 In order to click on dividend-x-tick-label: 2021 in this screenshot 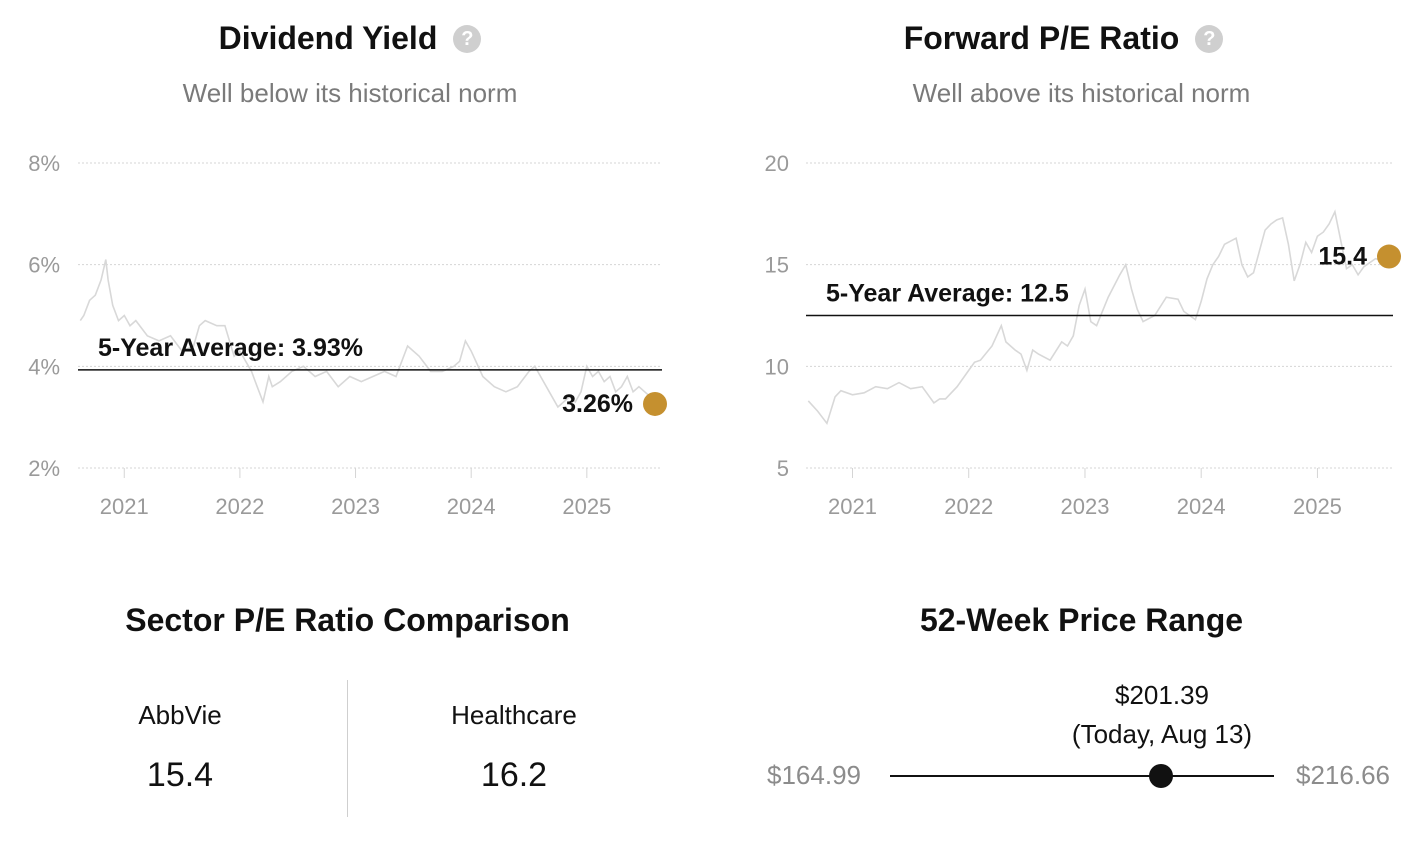, I will do `click(124, 506)`.